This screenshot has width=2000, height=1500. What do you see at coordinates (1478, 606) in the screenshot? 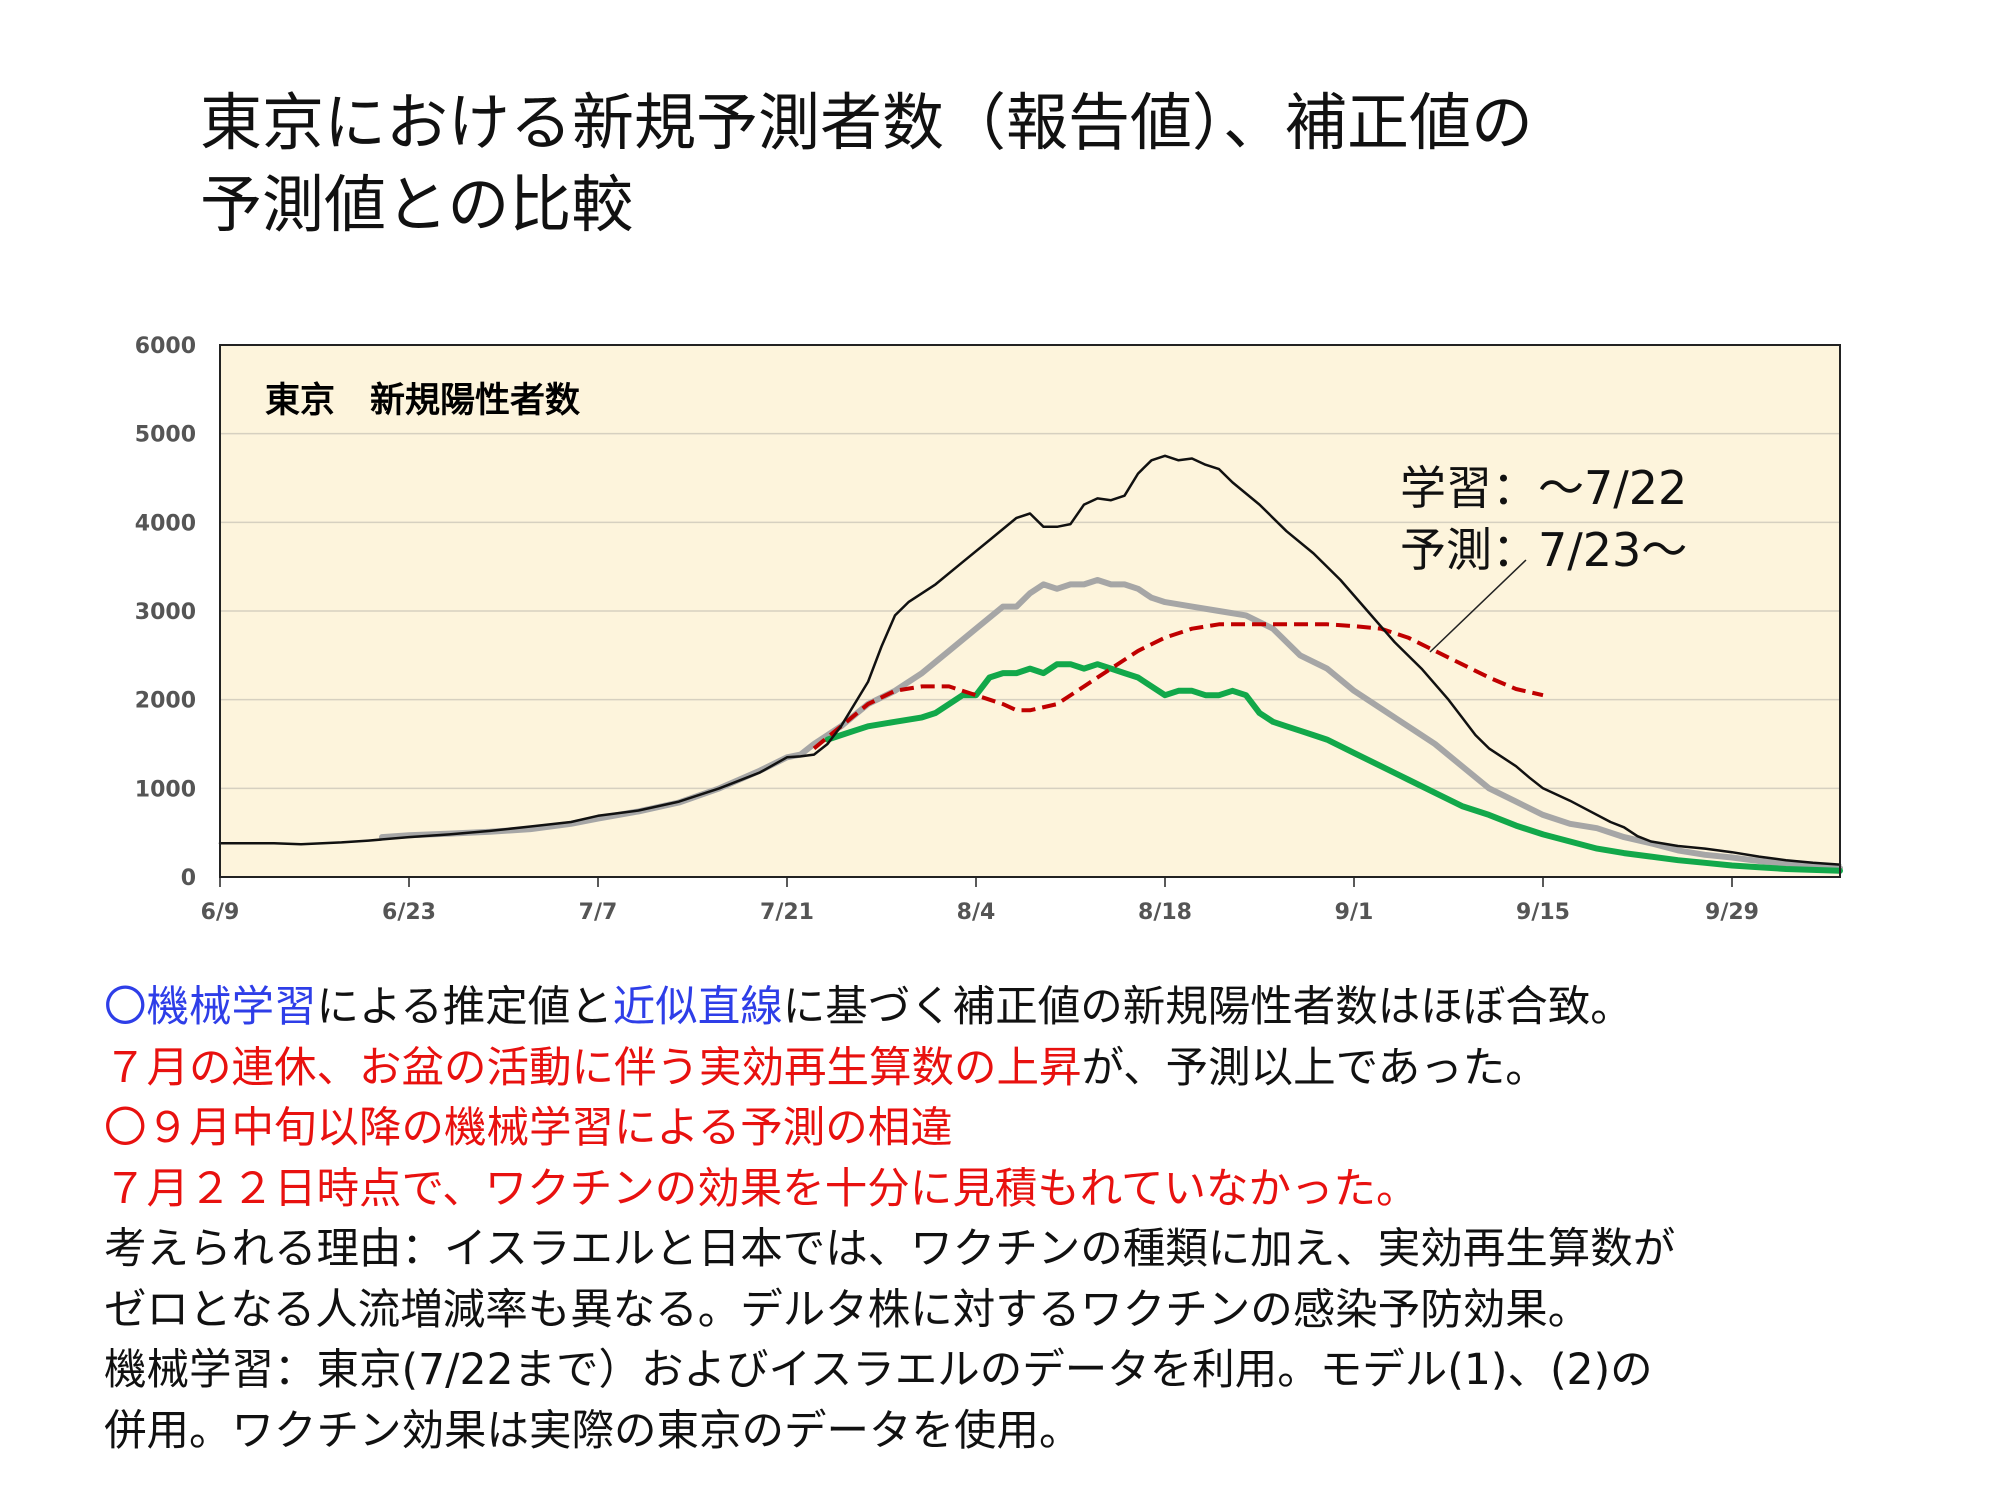
I see `annotation-leader` at bounding box center [1478, 606].